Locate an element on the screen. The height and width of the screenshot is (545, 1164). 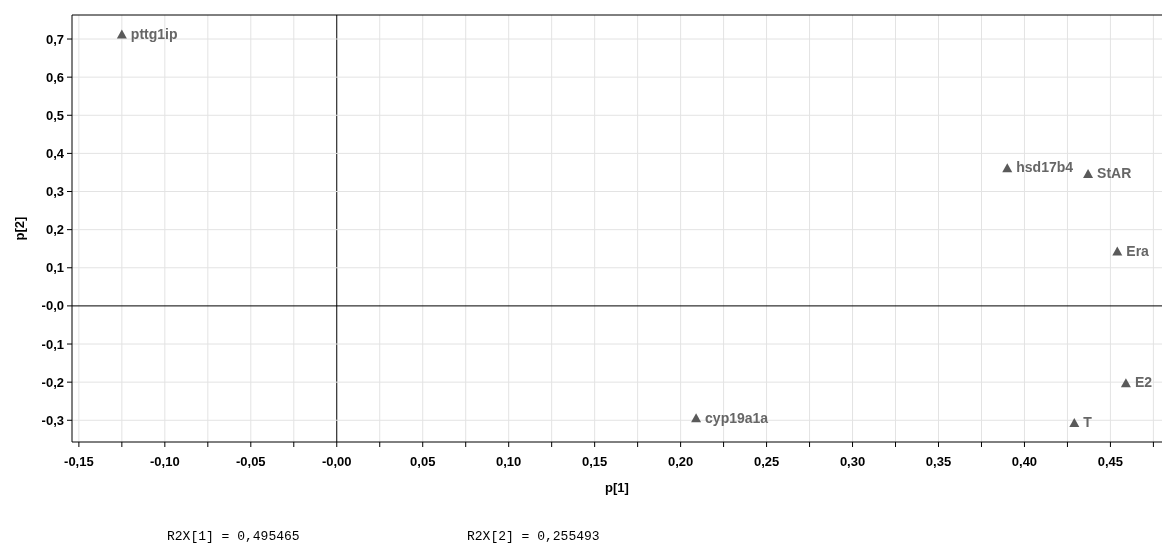
x-tick-label: 0,10 is located at coordinates (509, 461).